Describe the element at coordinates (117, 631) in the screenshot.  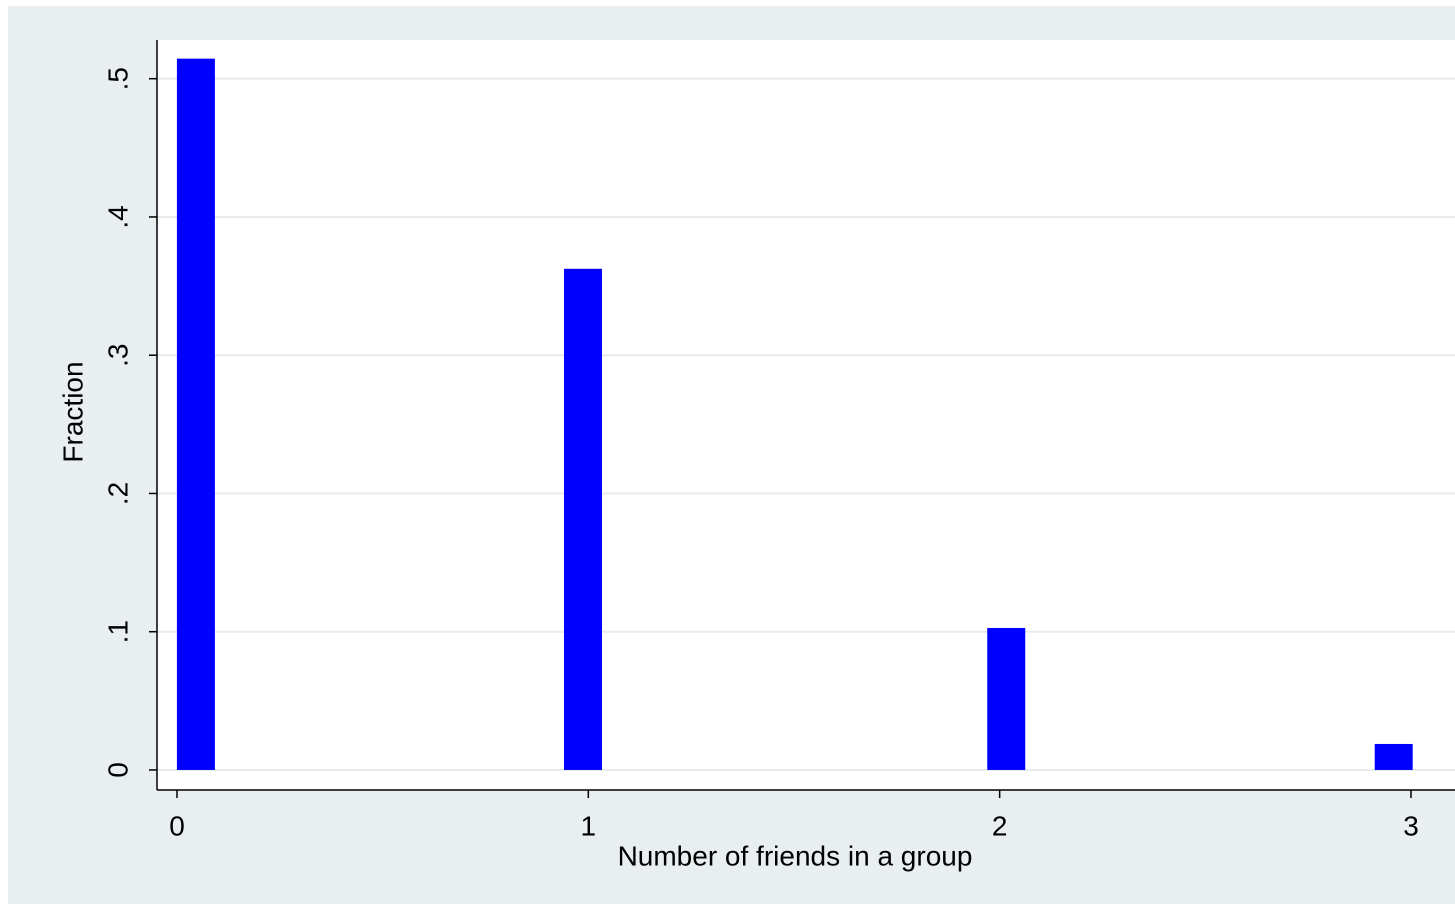
I see `y-tick-label: .1` at that location.